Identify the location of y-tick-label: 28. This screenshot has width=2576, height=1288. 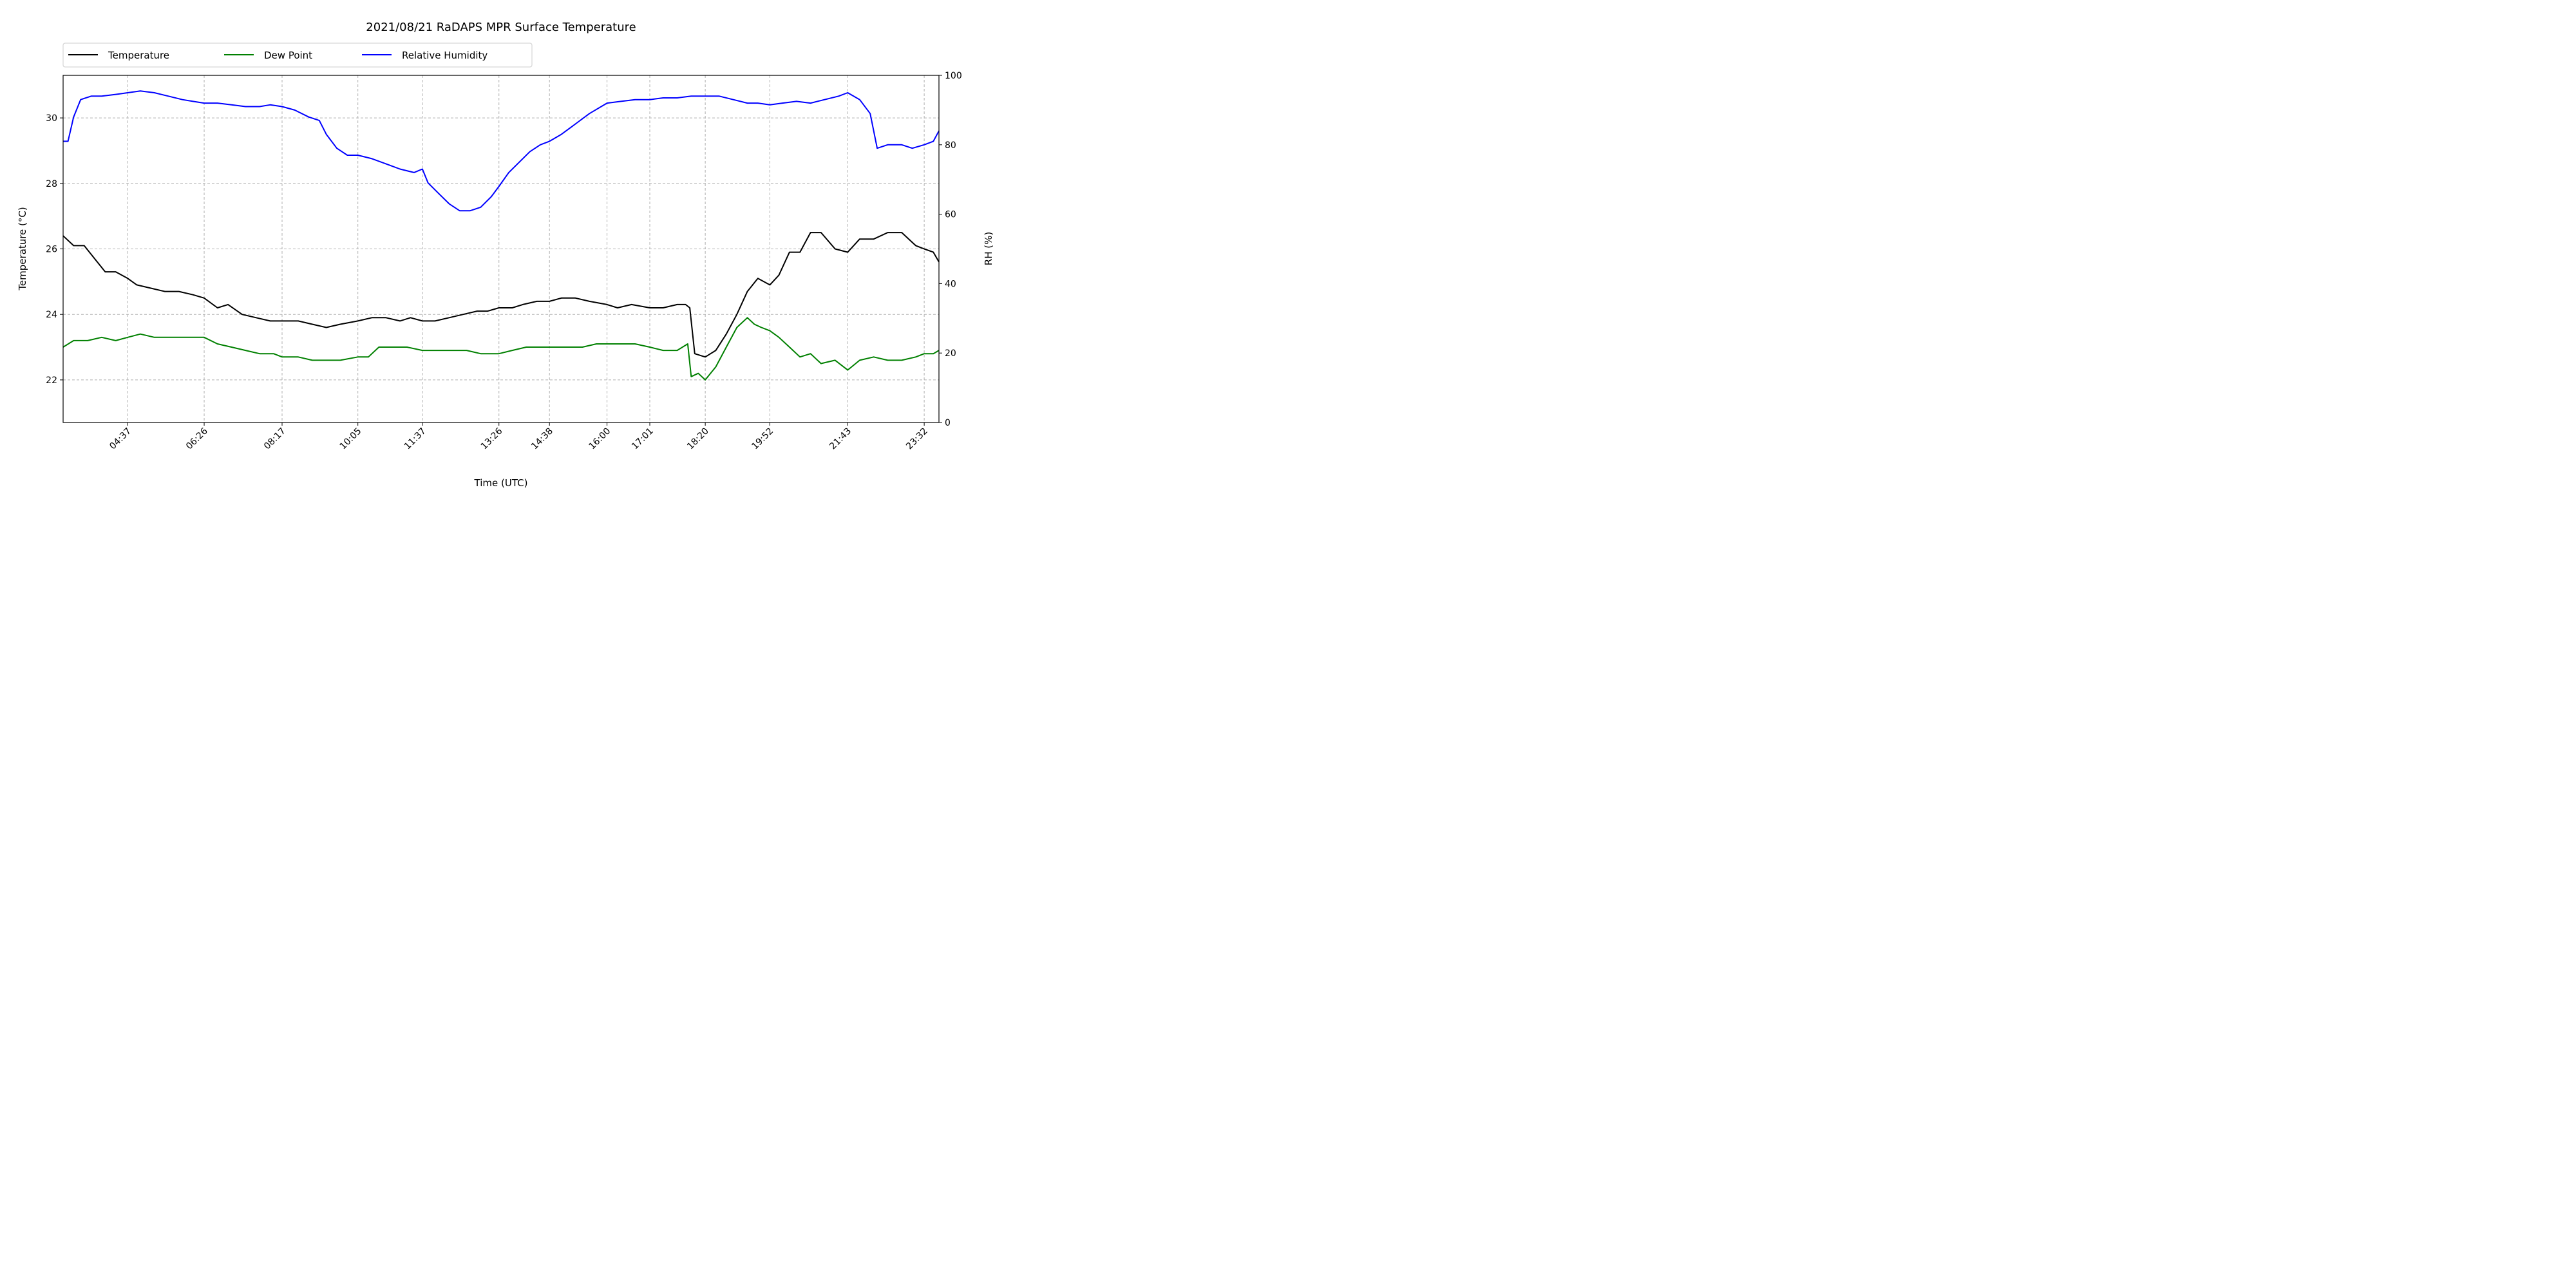
(52, 184).